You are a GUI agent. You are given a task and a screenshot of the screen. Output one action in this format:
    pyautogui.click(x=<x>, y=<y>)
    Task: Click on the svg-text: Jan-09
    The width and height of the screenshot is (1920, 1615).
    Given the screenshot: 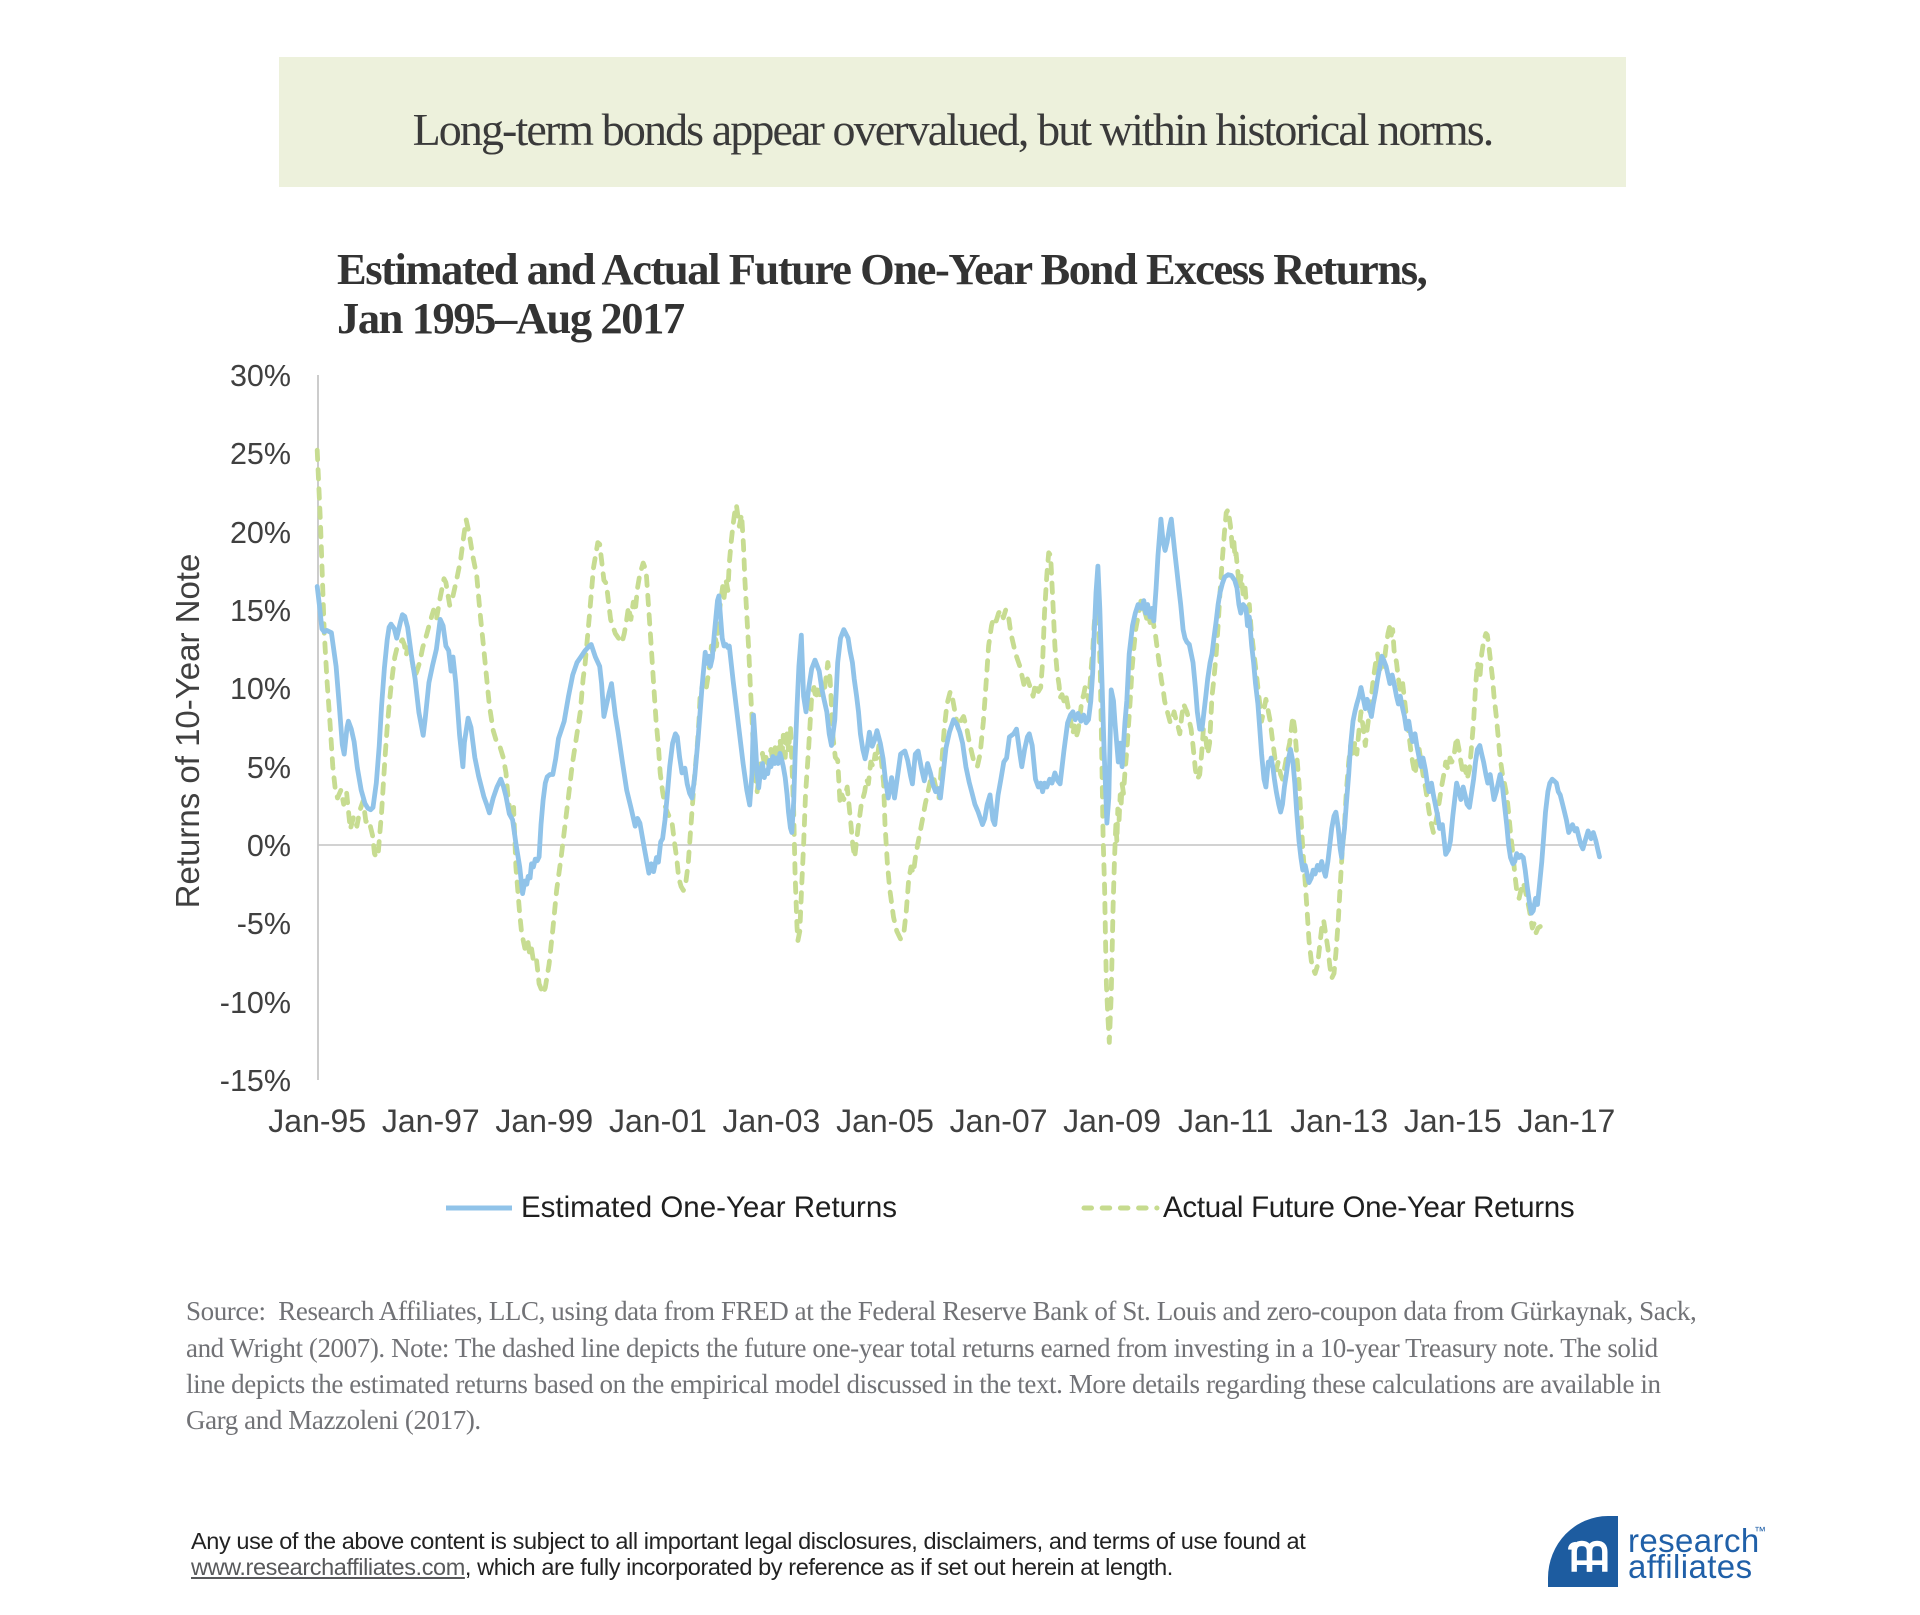 What is the action you would take?
    pyautogui.click(x=1112, y=1121)
    